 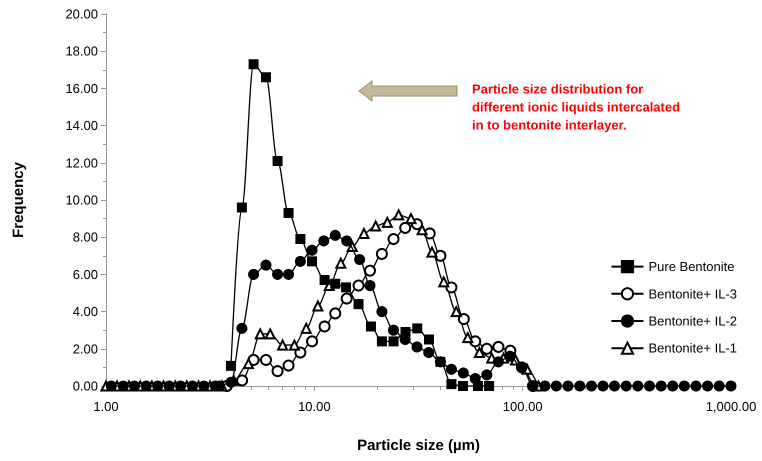 What do you see at coordinates (691, 266) in the screenshot?
I see `legend-label: Pure Bentonite` at bounding box center [691, 266].